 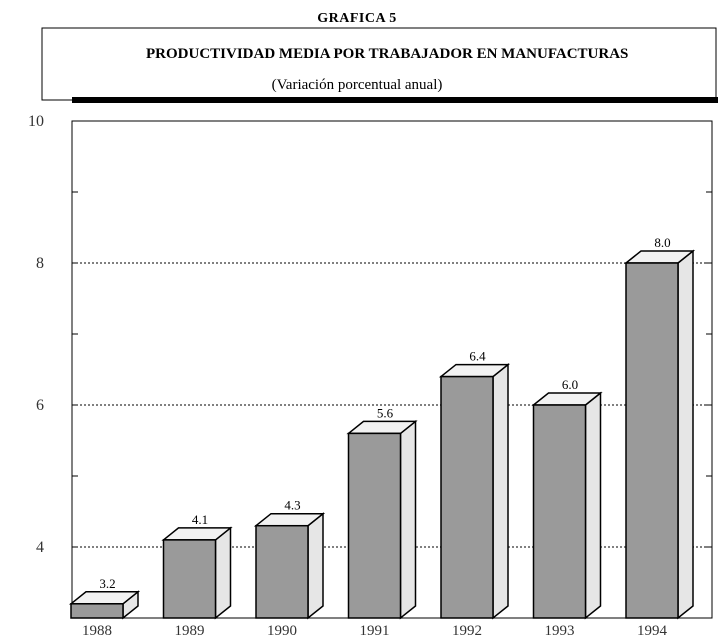 What do you see at coordinates (292, 505) in the screenshot?
I see `data-label: 4.3` at bounding box center [292, 505].